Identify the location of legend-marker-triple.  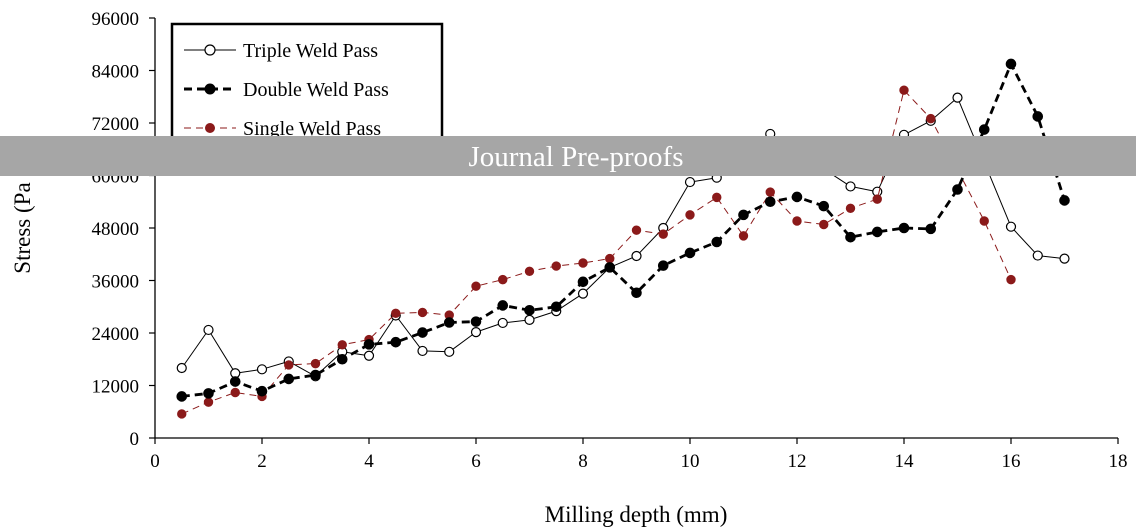
(210, 50).